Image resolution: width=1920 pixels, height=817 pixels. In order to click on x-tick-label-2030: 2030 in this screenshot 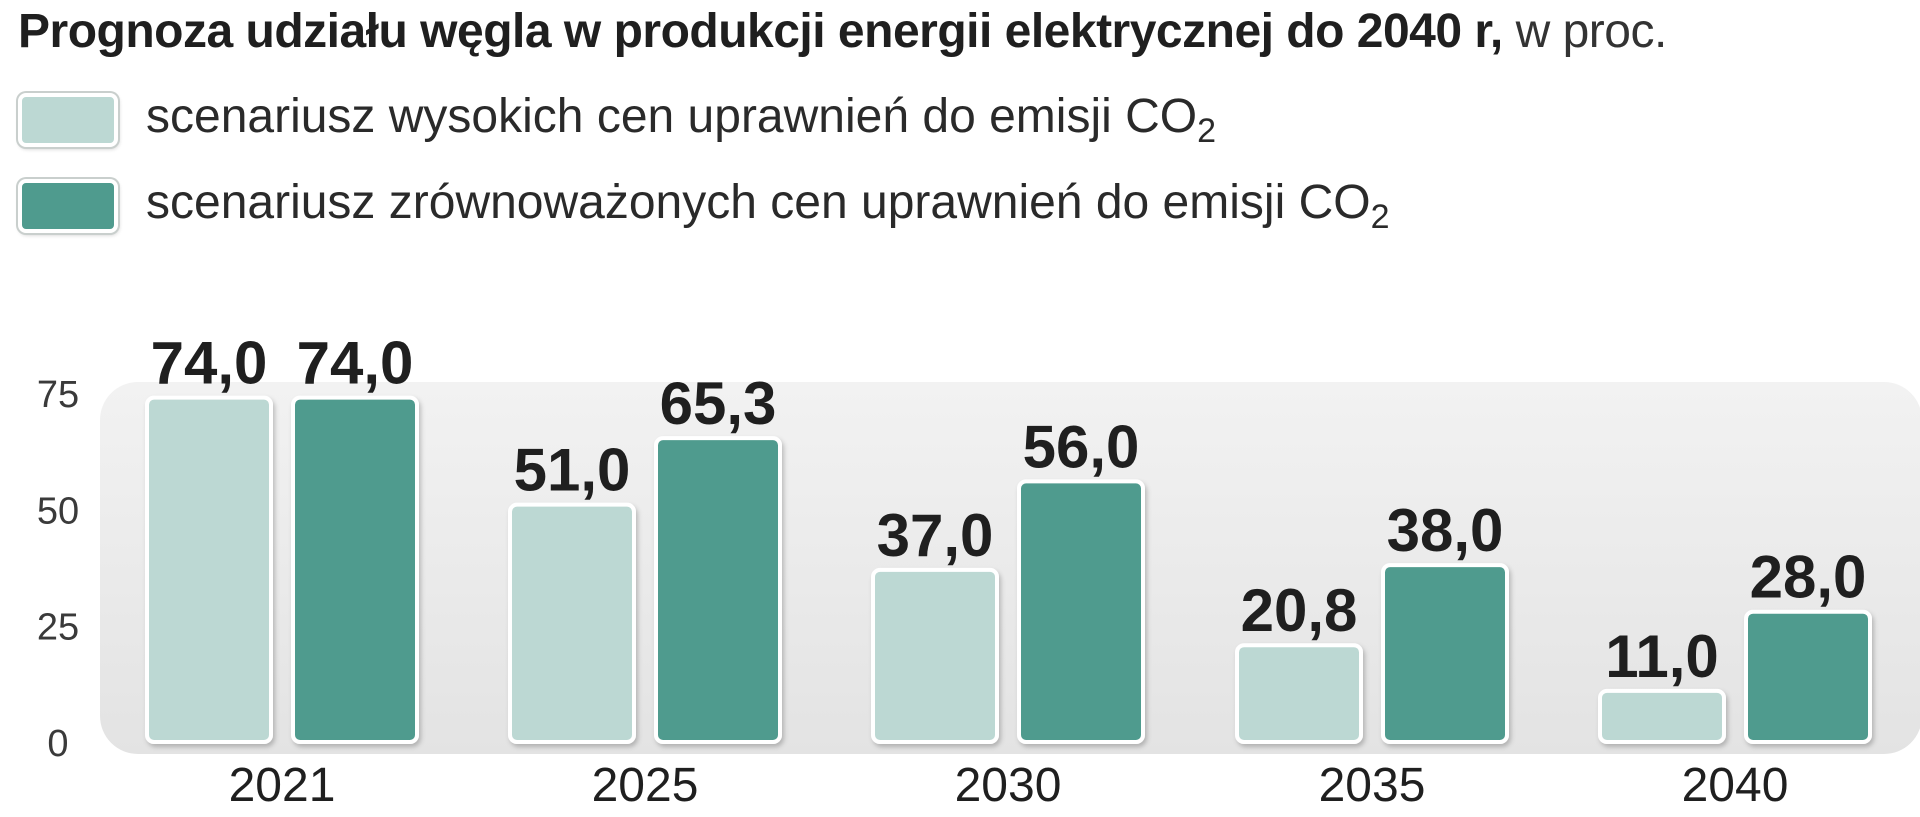, I will do `click(1008, 785)`.